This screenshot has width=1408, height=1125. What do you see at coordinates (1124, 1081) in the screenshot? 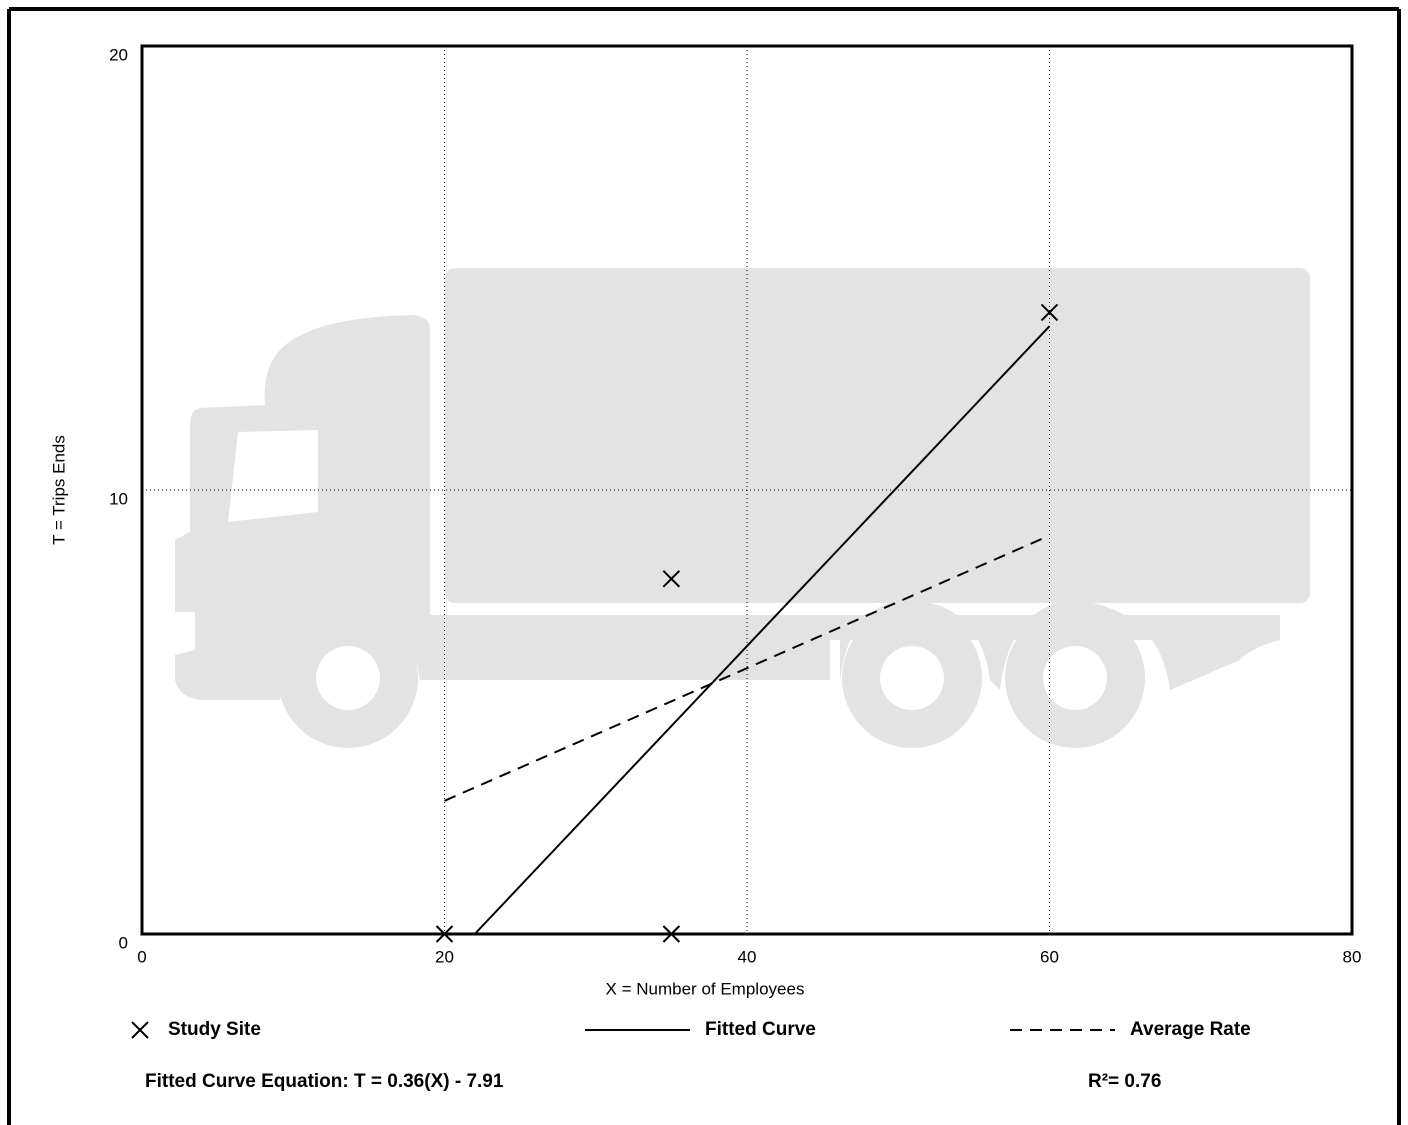
I see `r-squared: R²= 0.76` at bounding box center [1124, 1081].